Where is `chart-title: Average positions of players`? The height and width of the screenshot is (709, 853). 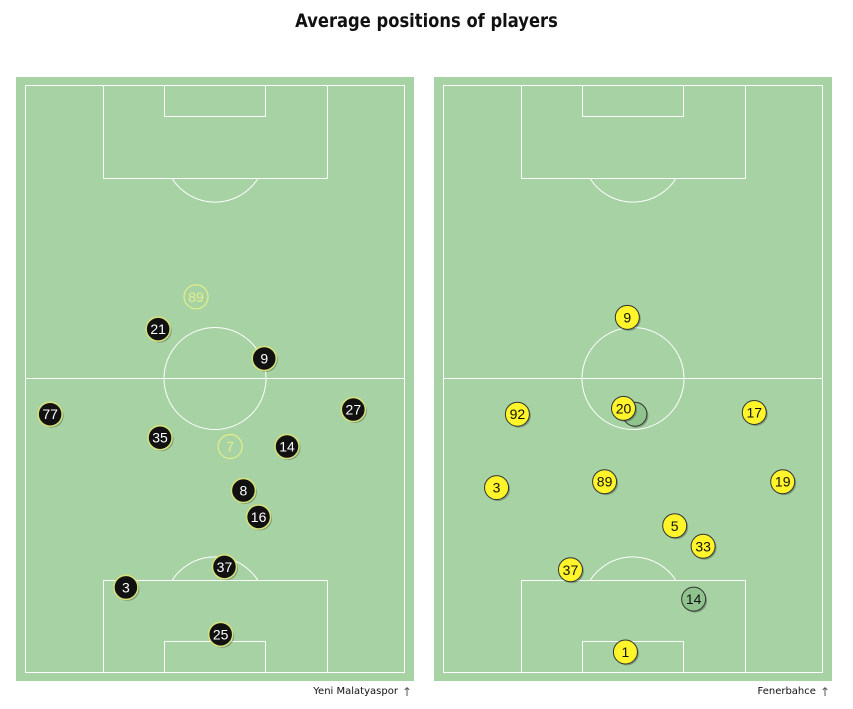
chart-title: Average positions of players is located at coordinates (426, 21).